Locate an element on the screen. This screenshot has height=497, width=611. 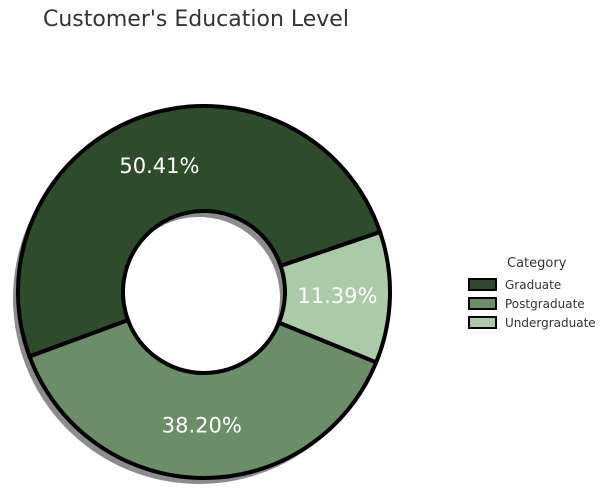
slice-undergraduate is located at coordinates (334, 297).